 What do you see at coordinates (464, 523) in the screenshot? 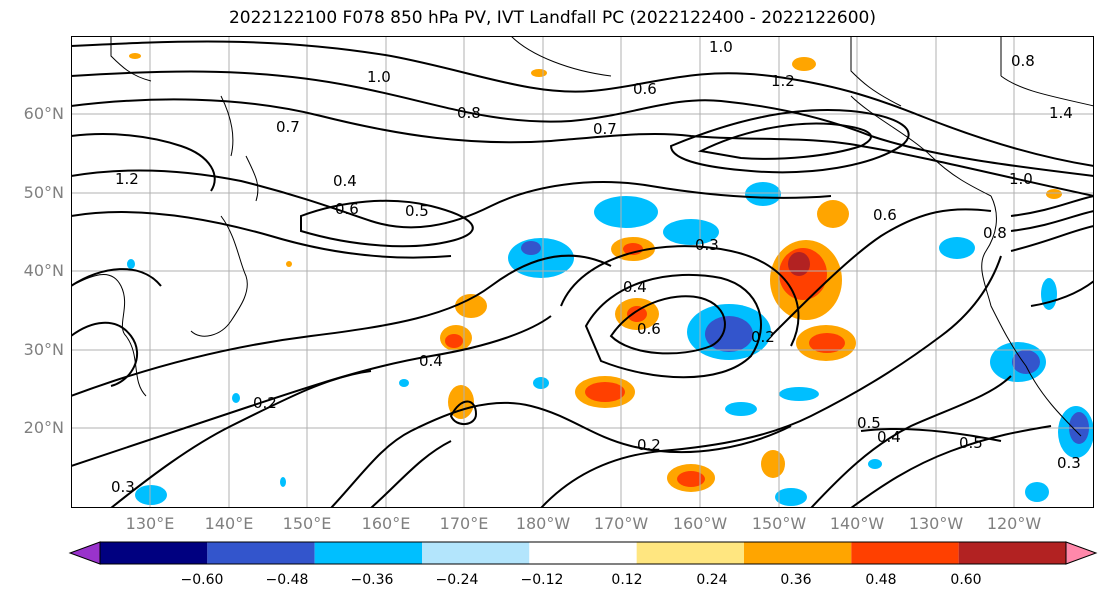
I see `lon-label-170e: 170°E` at bounding box center [464, 523].